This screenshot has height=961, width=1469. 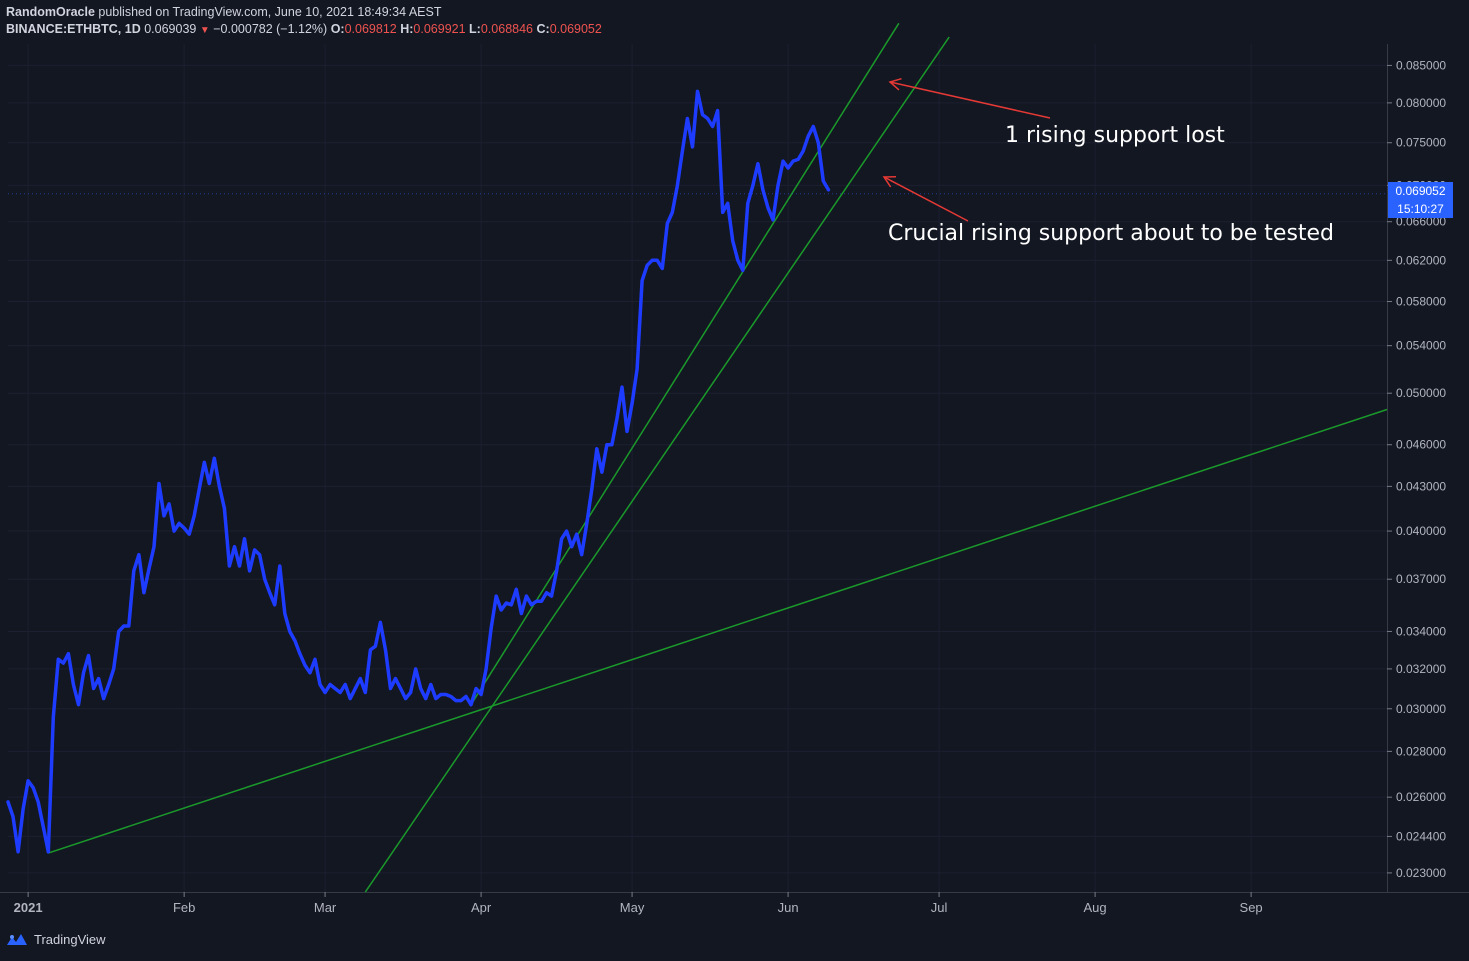 What do you see at coordinates (1421, 445) in the screenshot?
I see `y-tick-label: 0.046000` at bounding box center [1421, 445].